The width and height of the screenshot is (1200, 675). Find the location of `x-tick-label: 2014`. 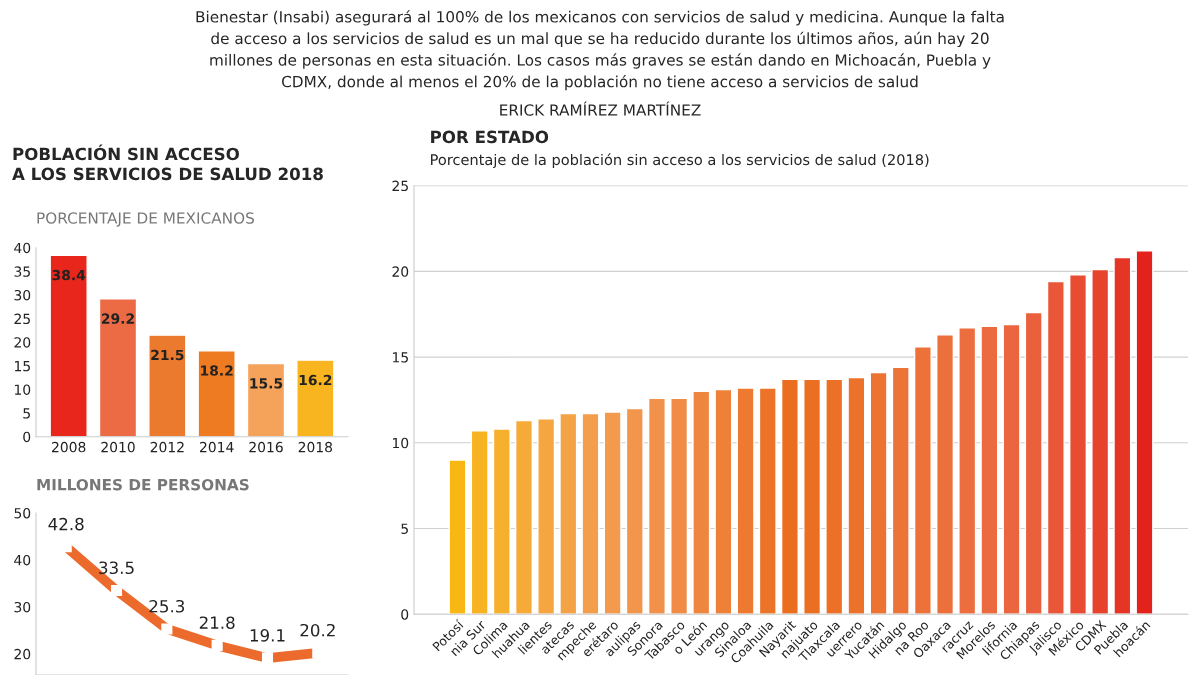

x-tick-label: 2014 is located at coordinates (217, 447).